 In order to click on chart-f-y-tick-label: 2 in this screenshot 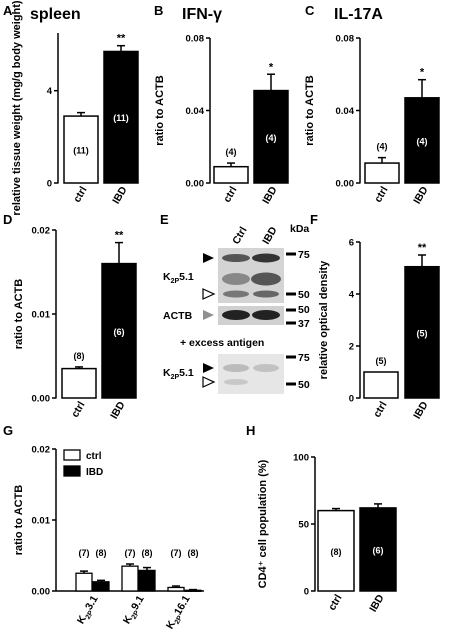, I will do `click(351, 347)`.